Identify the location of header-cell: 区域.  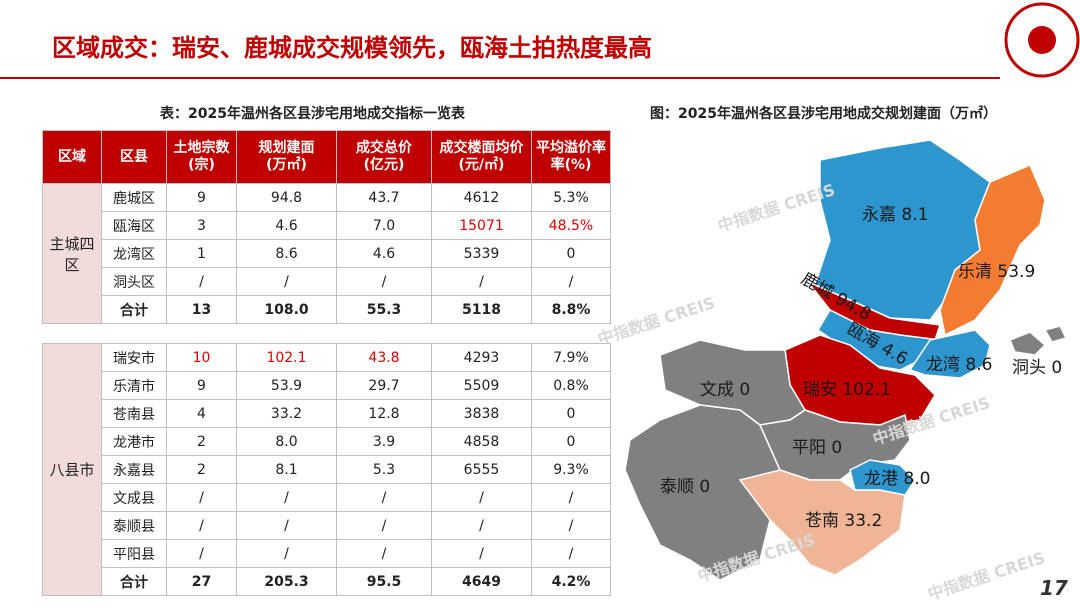
(72, 157).